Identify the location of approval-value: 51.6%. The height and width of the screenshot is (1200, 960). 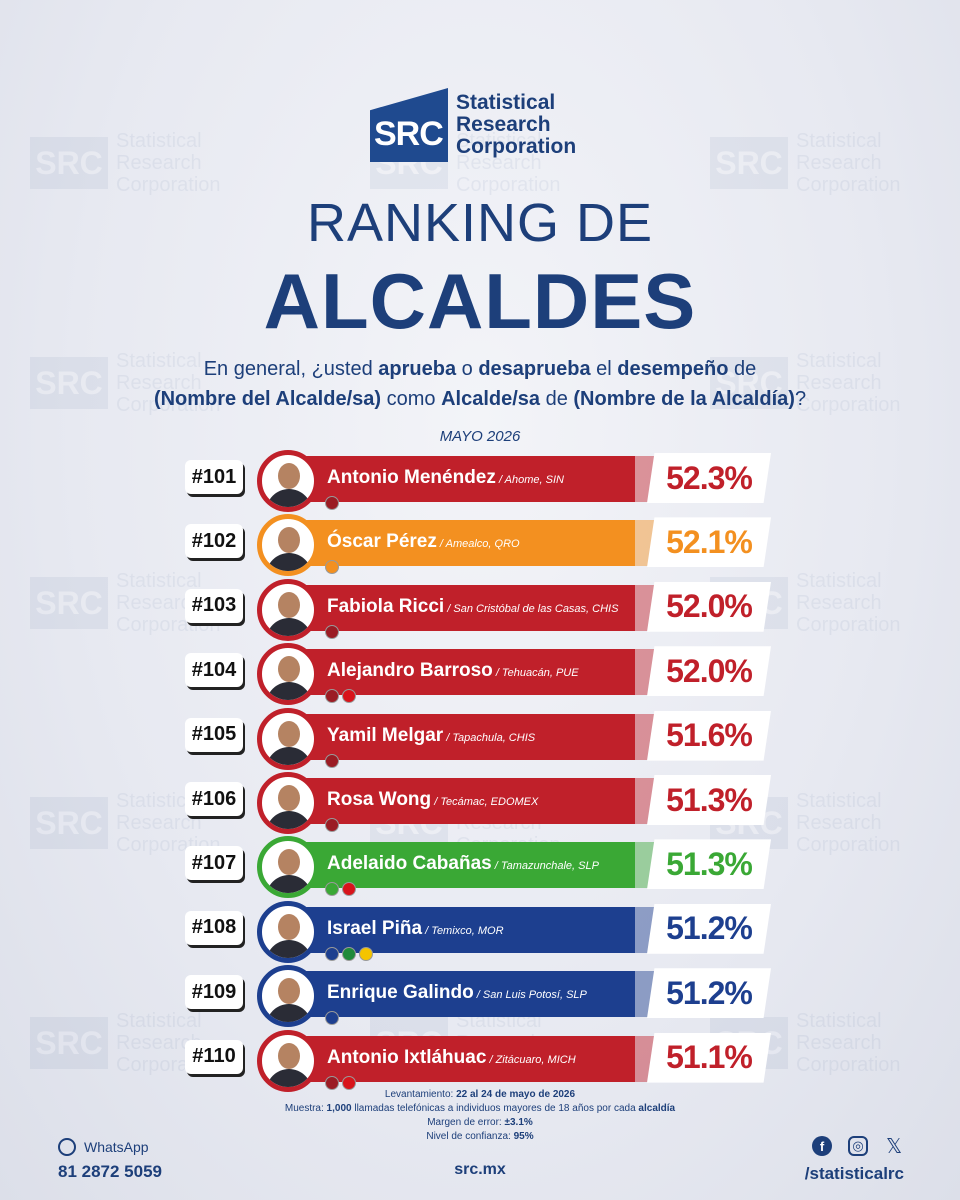
(709, 735).